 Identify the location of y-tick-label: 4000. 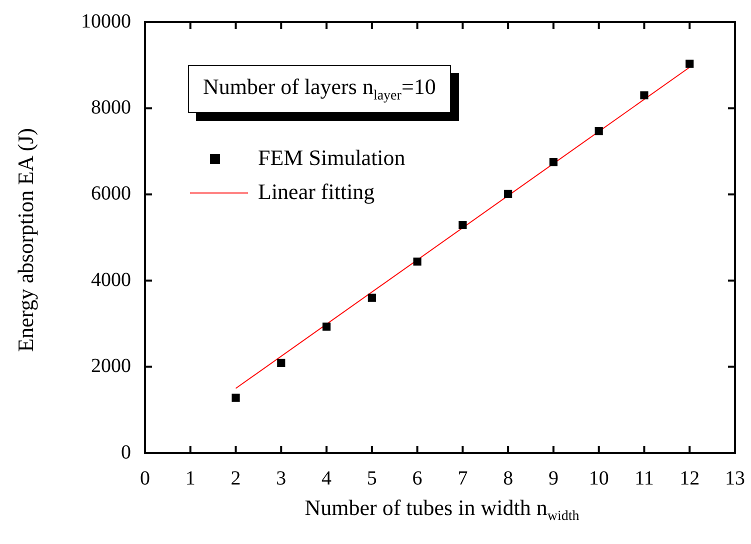
(111, 279).